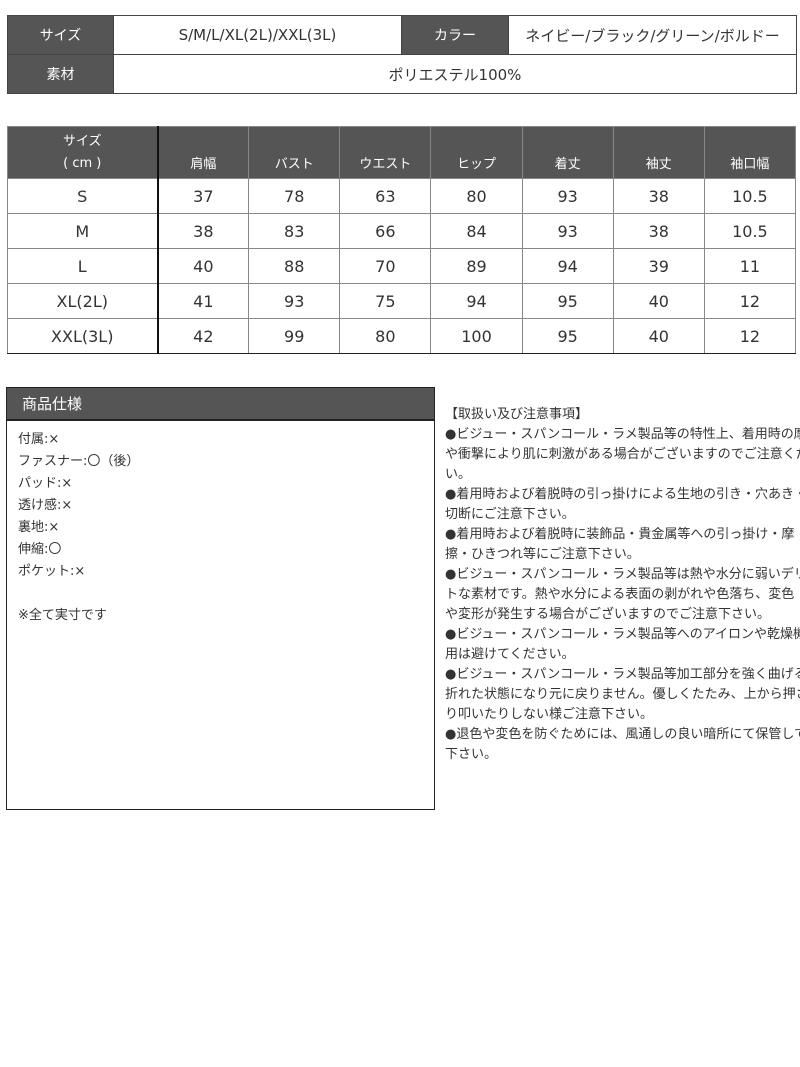 The image size is (800, 1067). What do you see at coordinates (294, 336) in the screenshot?
I see `measurement-cell: 99` at bounding box center [294, 336].